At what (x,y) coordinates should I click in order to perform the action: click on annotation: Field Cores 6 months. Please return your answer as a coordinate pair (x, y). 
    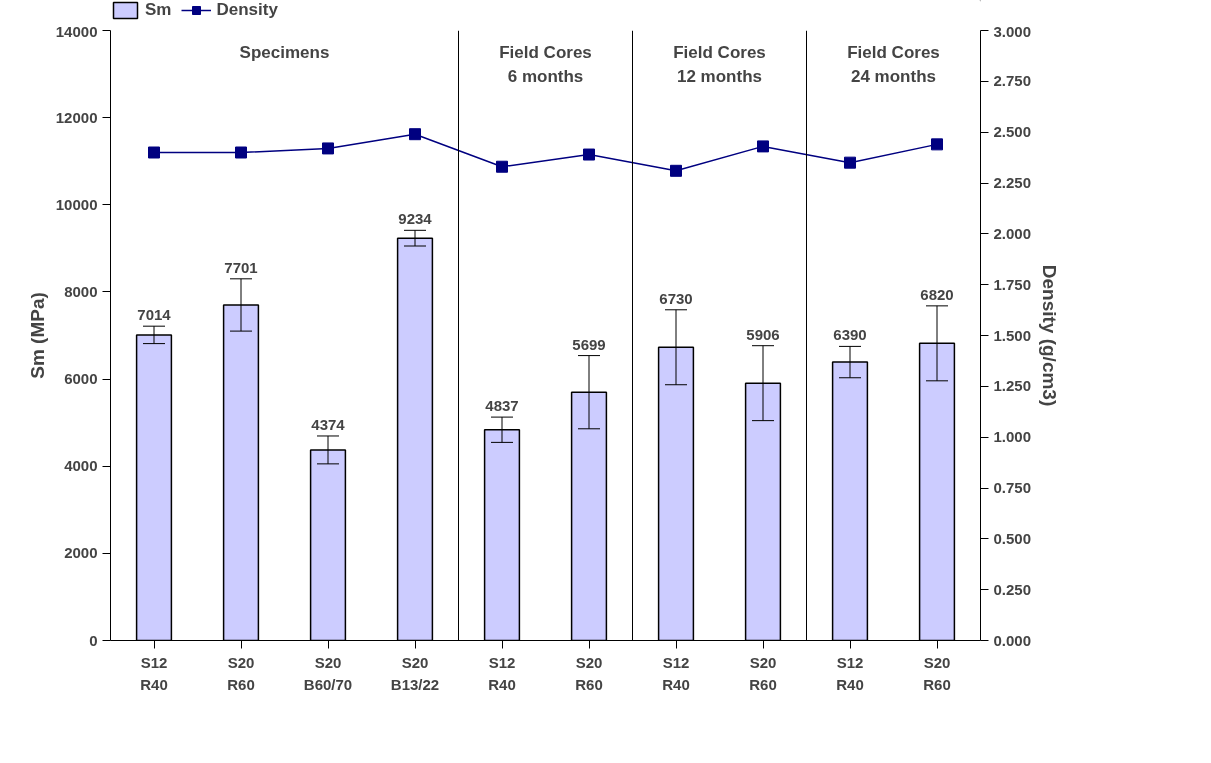
    Looking at the image, I should click on (545, 64).